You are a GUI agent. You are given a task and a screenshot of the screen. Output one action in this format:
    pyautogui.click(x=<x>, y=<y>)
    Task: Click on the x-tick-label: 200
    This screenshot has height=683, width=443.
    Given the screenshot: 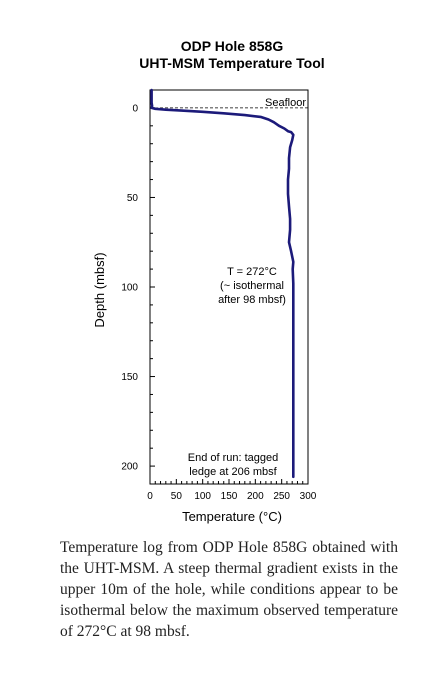 What is the action you would take?
    pyautogui.click(x=255, y=496)
    